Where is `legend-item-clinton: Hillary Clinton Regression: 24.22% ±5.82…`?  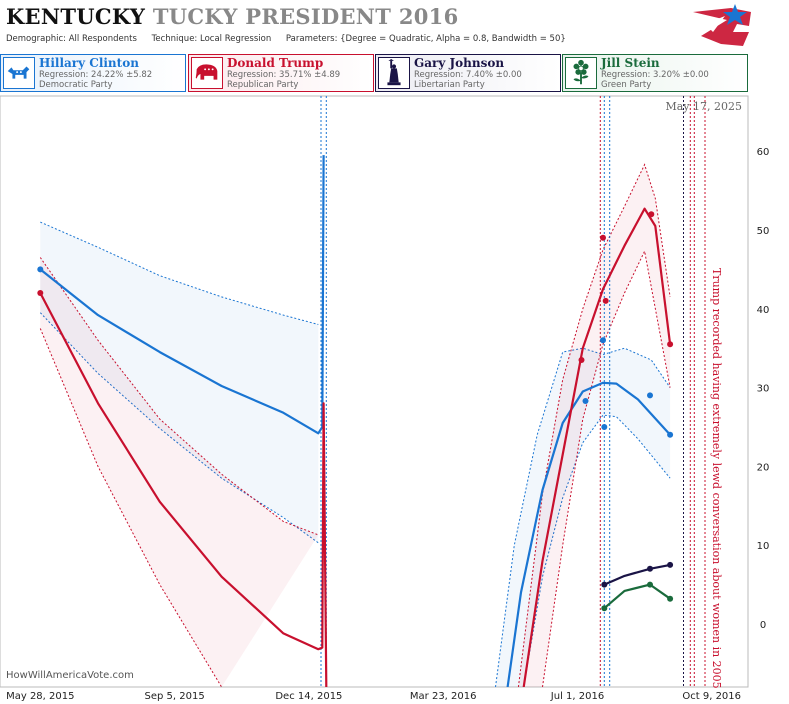 legend-item-clinton: Hillary Clinton Regression: 24.22% ±5.82… is located at coordinates (93, 73).